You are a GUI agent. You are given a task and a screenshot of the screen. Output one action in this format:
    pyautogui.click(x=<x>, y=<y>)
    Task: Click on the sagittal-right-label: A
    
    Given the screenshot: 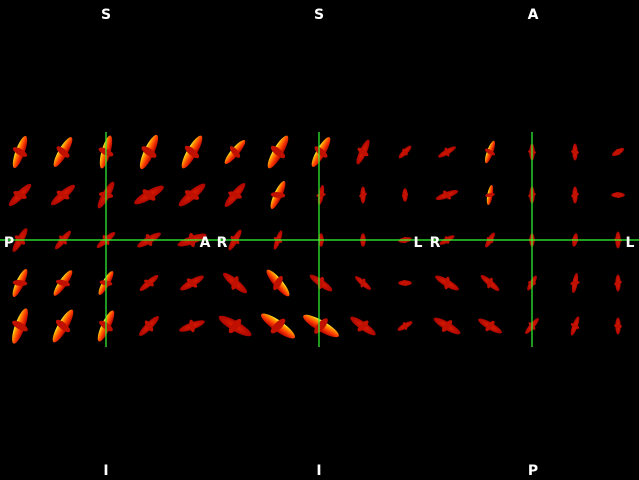 What is the action you would take?
    pyautogui.click(x=205, y=243)
    